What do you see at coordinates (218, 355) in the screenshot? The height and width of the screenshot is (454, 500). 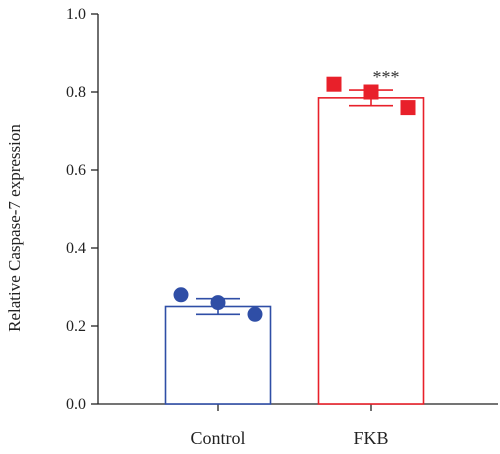 I see `bar-control` at bounding box center [218, 355].